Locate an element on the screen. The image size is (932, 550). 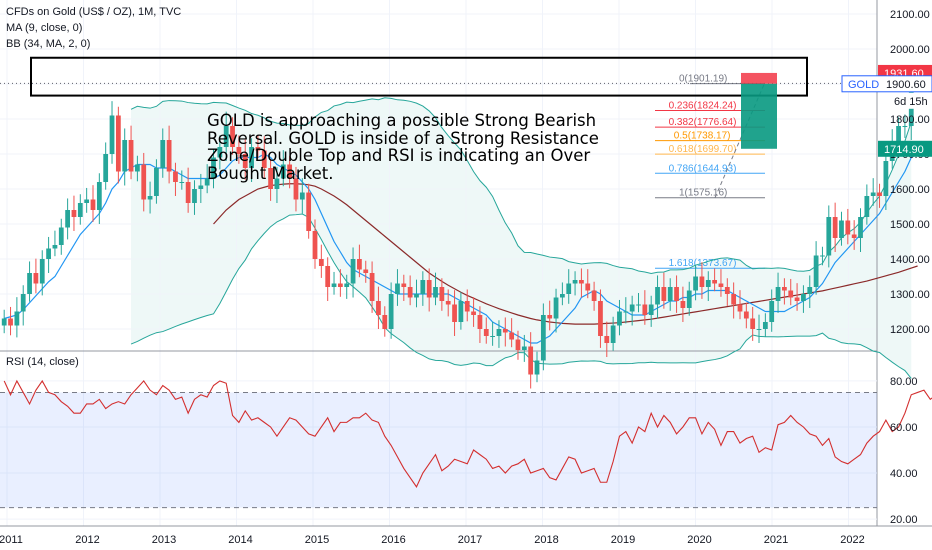
time-tick-label: 2016 is located at coordinates (393, 540).